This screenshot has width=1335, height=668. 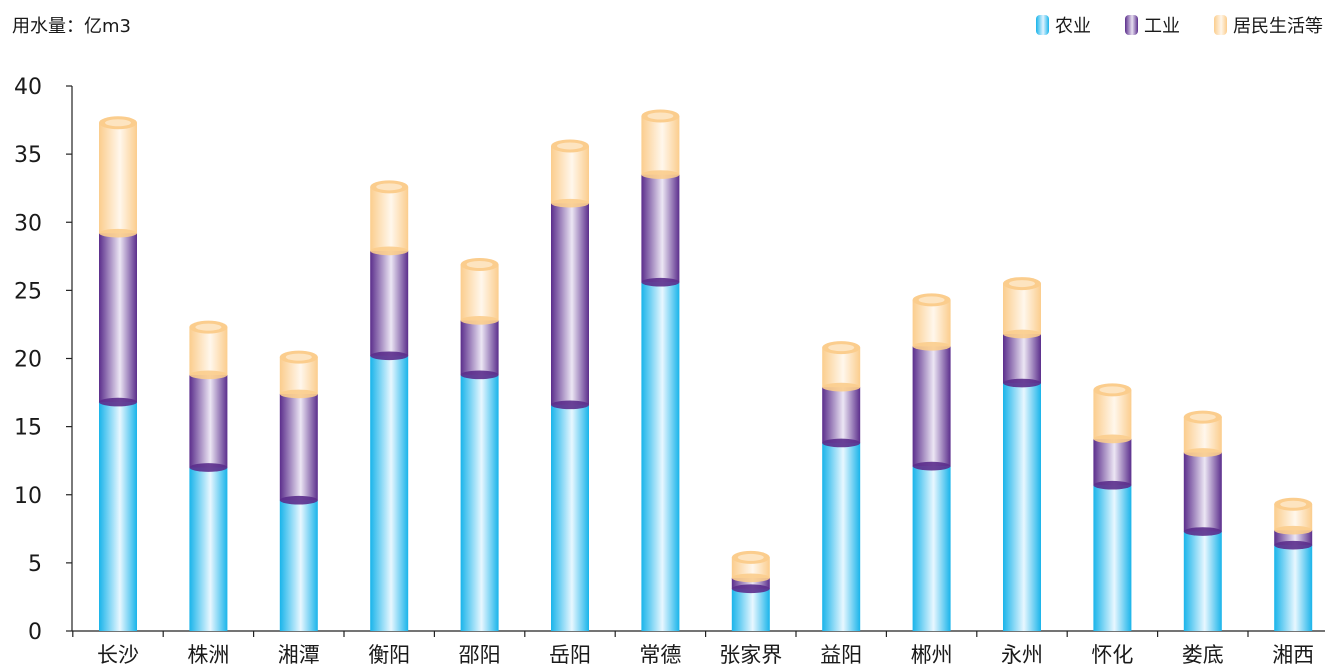 What do you see at coordinates (389, 655) in the screenshot?
I see `x-category-label: 衡阳` at bounding box center [389, 655].